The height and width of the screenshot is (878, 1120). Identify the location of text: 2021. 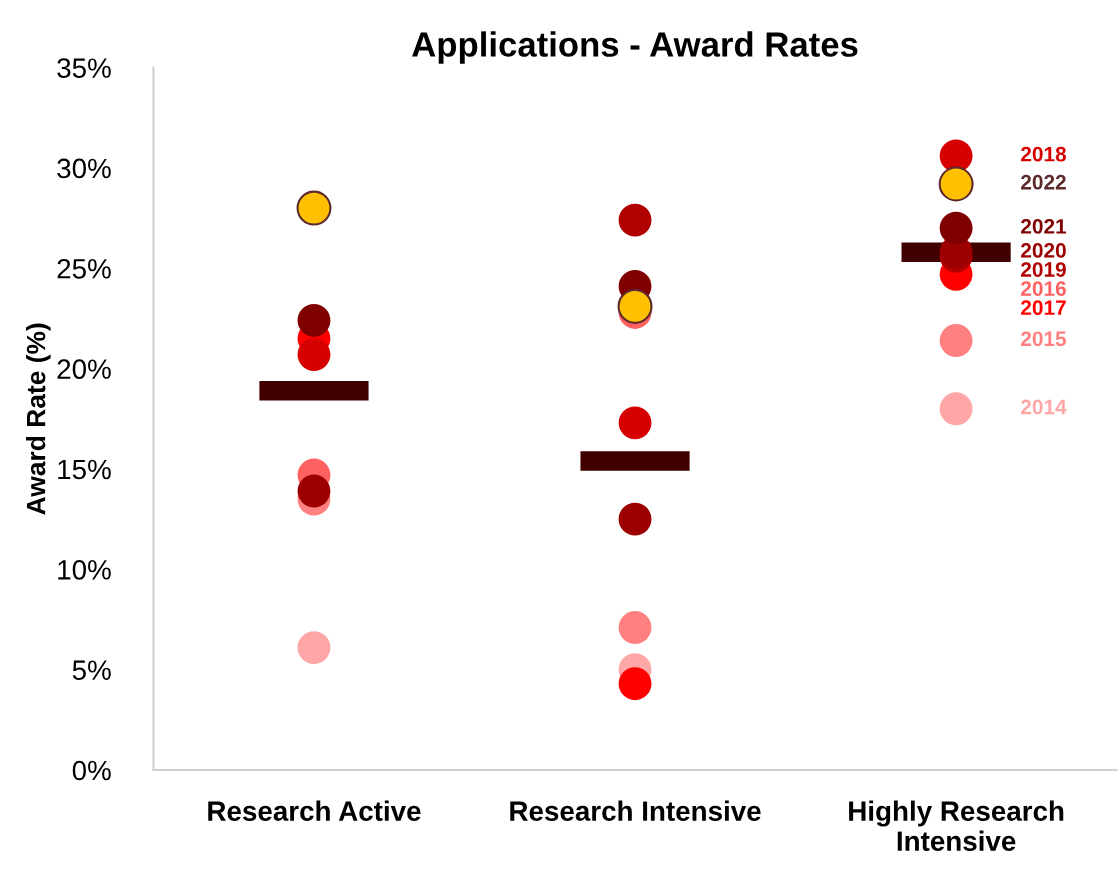
(1044, 226).